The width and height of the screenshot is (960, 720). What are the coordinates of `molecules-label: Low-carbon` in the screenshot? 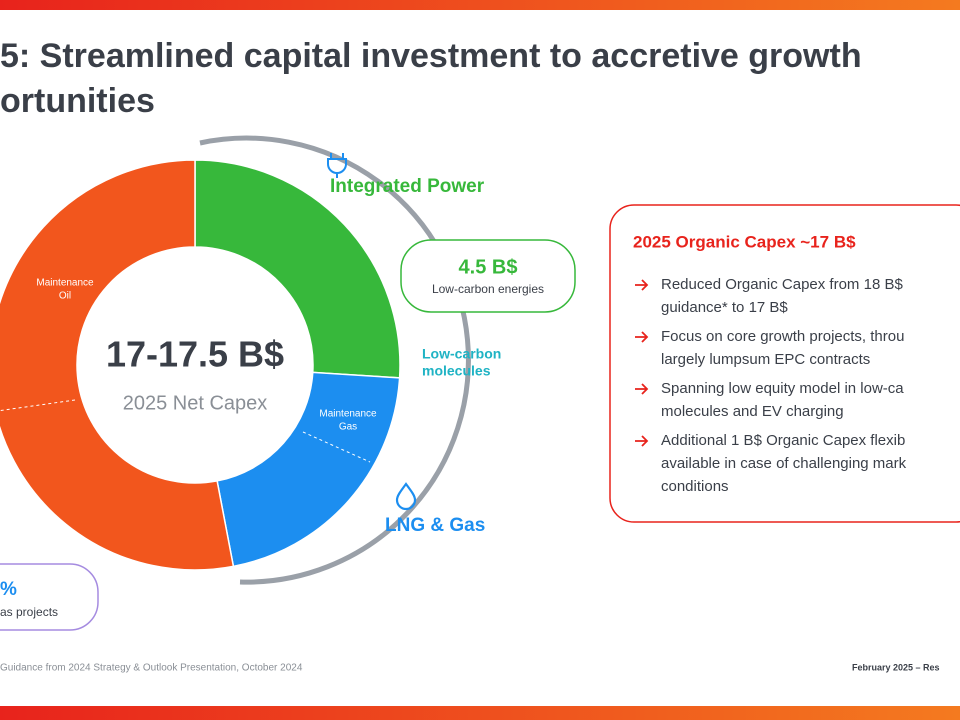 It's located at (461, 354).